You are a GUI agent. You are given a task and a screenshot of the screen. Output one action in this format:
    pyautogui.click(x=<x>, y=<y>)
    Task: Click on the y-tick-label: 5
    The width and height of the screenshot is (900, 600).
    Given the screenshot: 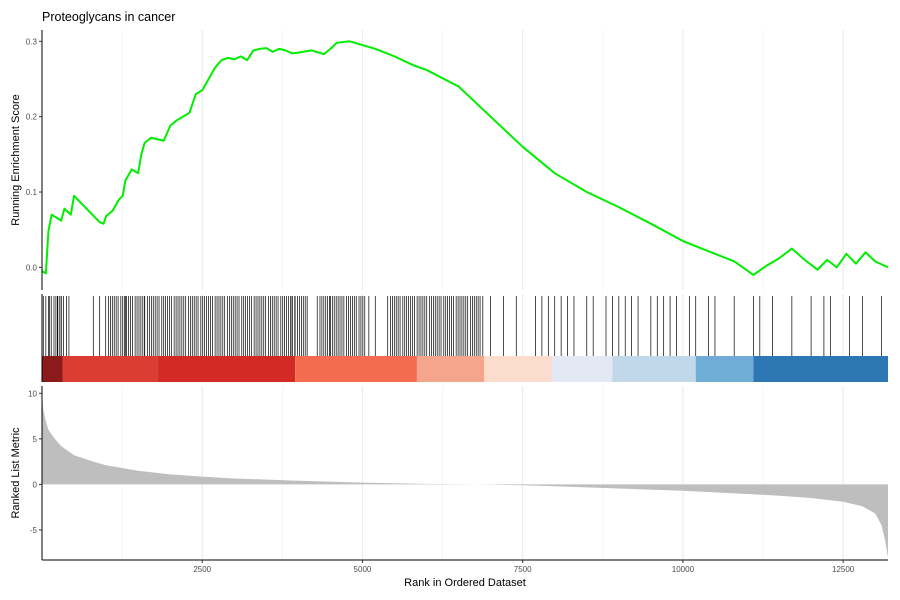 What is the action you would take?
    pyautogui.click(x=35, y=439)
    